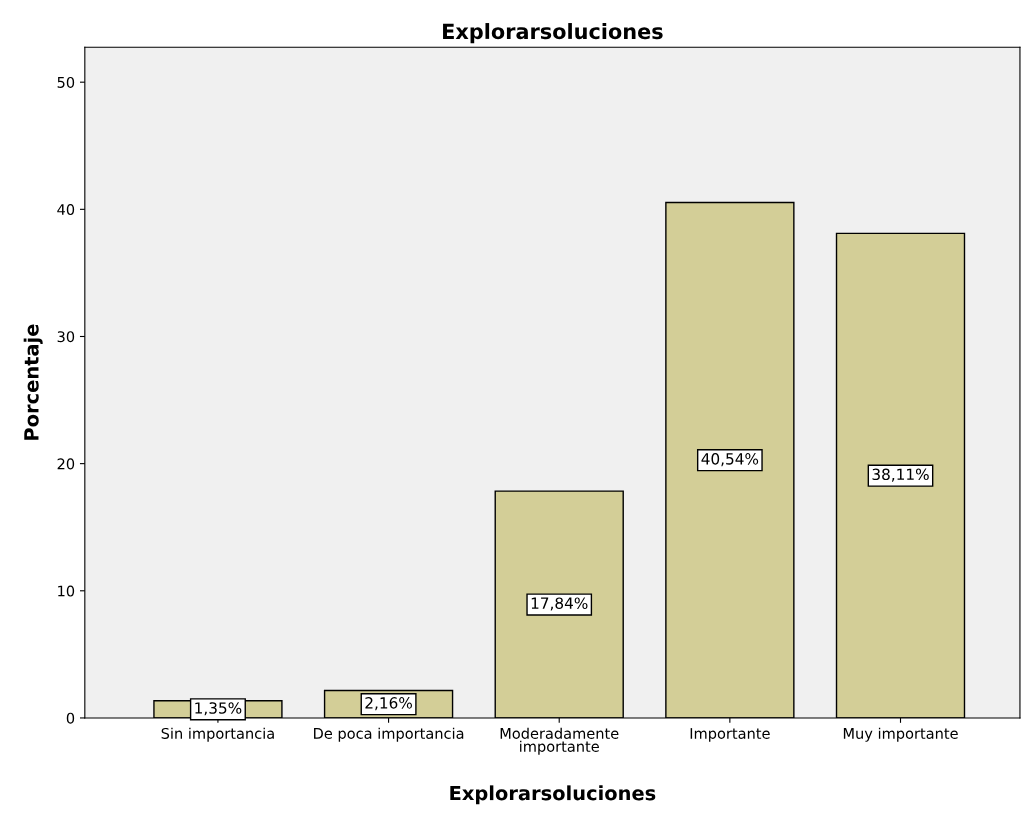 The height and width of the screenshot is (814, 1022). What do you see at coordinates (900, 734) in the screenshot?
I see `x-tick-label: Muy importante` at bounding box center [900, 734].